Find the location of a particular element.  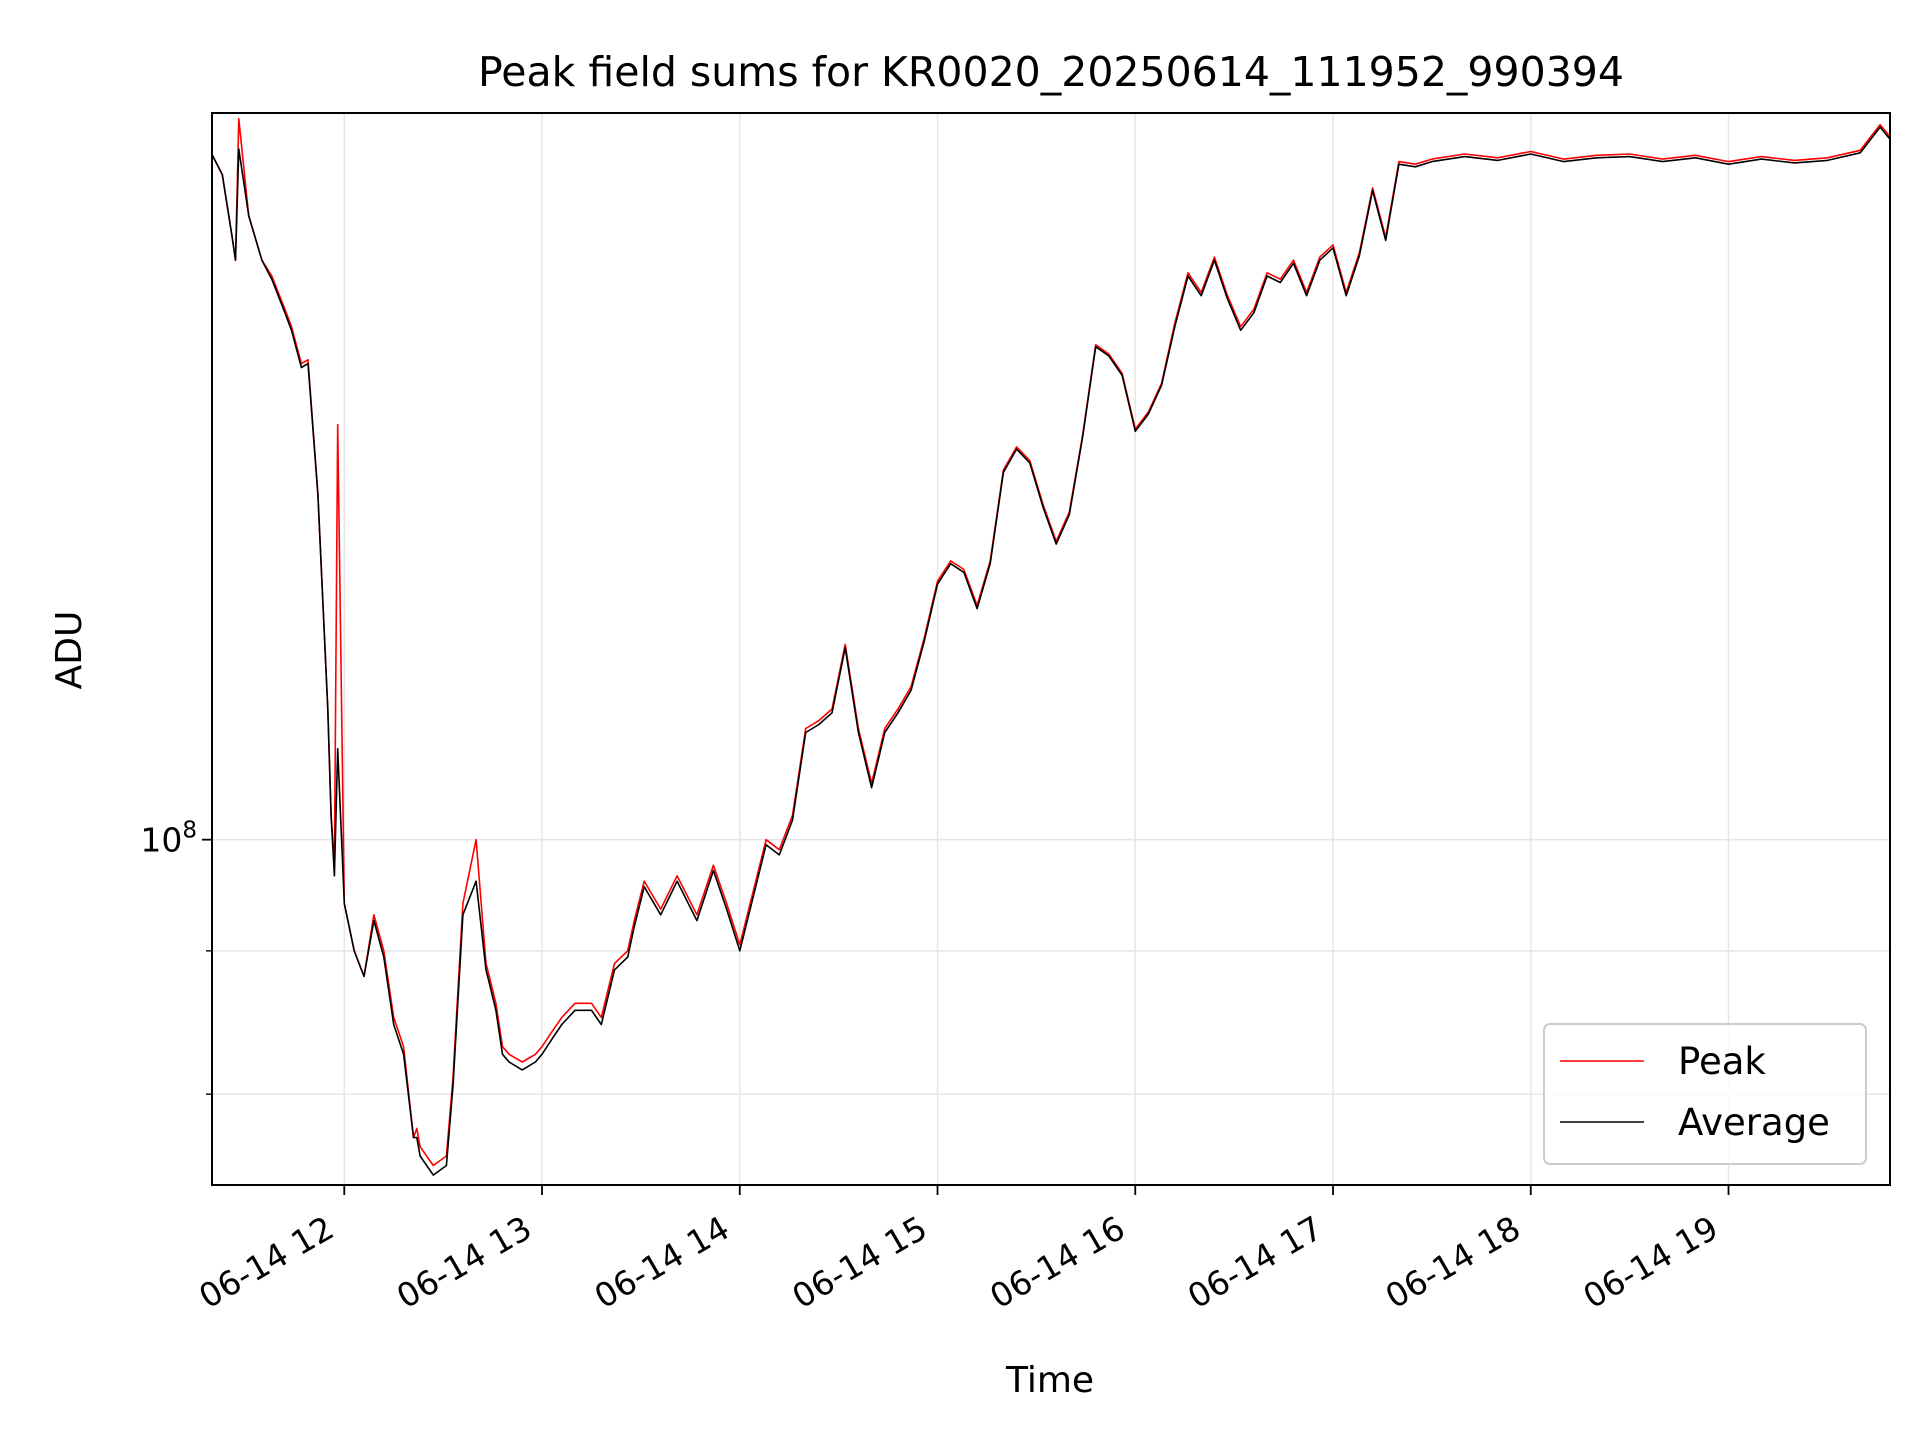

x-tick-label: 06-14 12 is located at coordinates (266, 1262).